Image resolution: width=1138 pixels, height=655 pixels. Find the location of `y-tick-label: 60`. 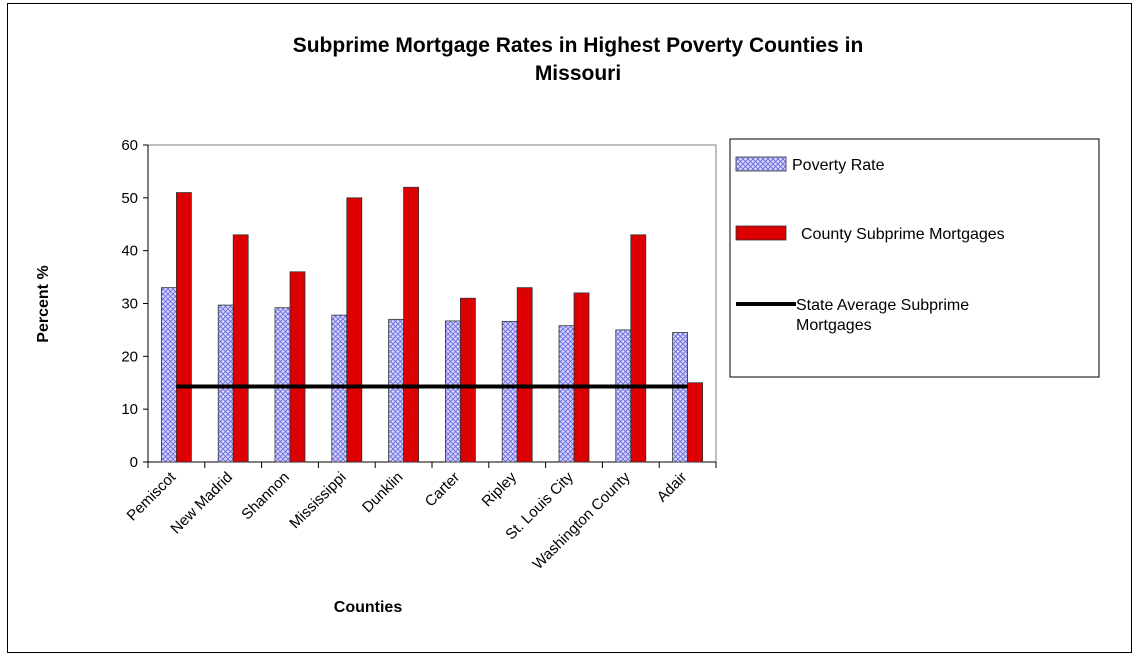

y-tick-label: 60 is located at coordinates (129, 145).